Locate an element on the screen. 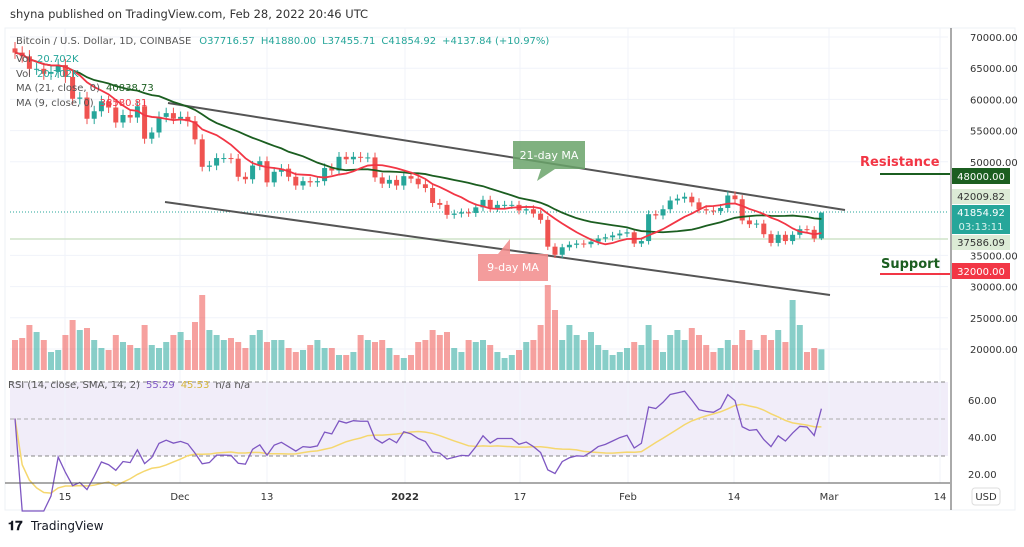  legend-change: +4137.84 (+10.97%) is located at coordinates (495, 41).